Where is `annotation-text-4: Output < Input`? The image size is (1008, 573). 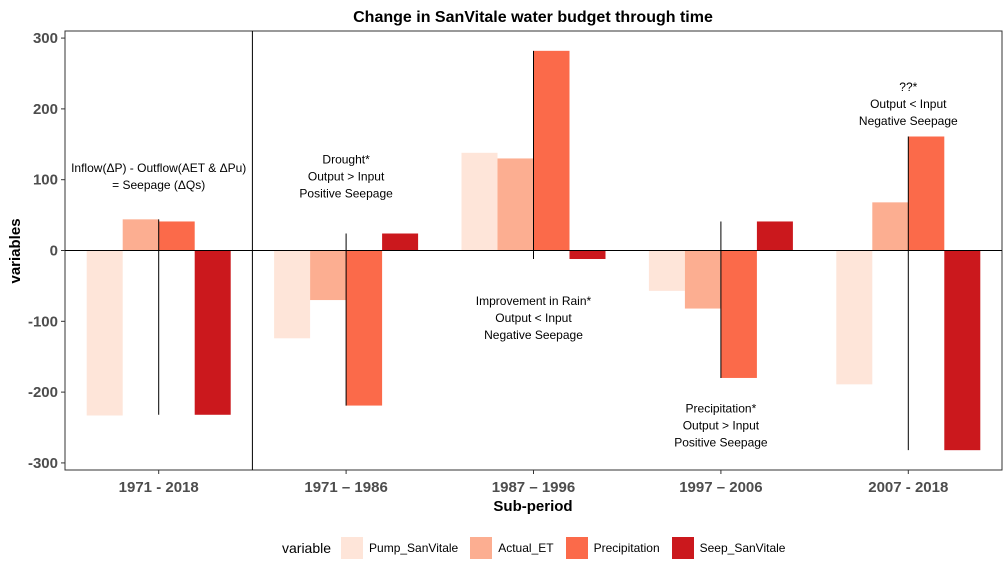
annotation-text-4: Output < Input is located at coordinates (908, 104).